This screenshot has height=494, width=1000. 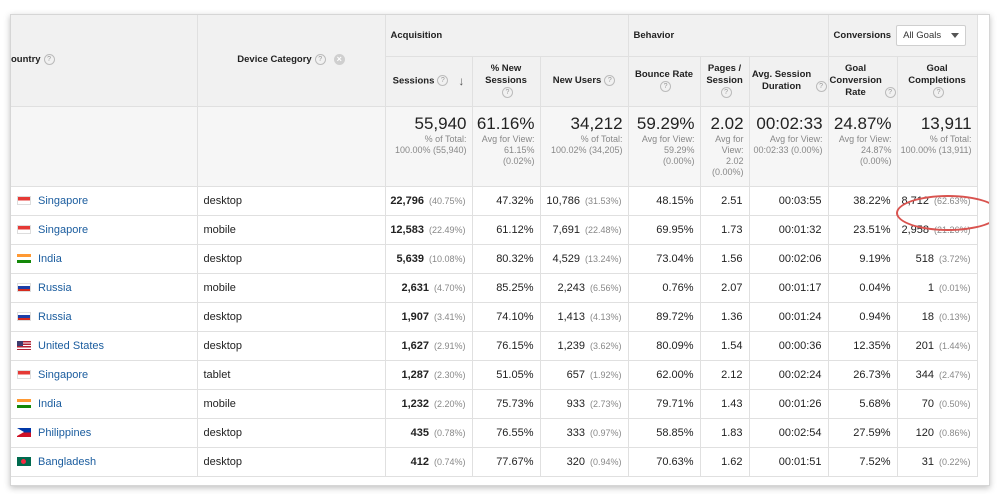 What do you see at coordinates (584, 346) in the screenshot?
I see `new-users-cell: 1,239 (3.62%)` at bounding box center [584, 346].